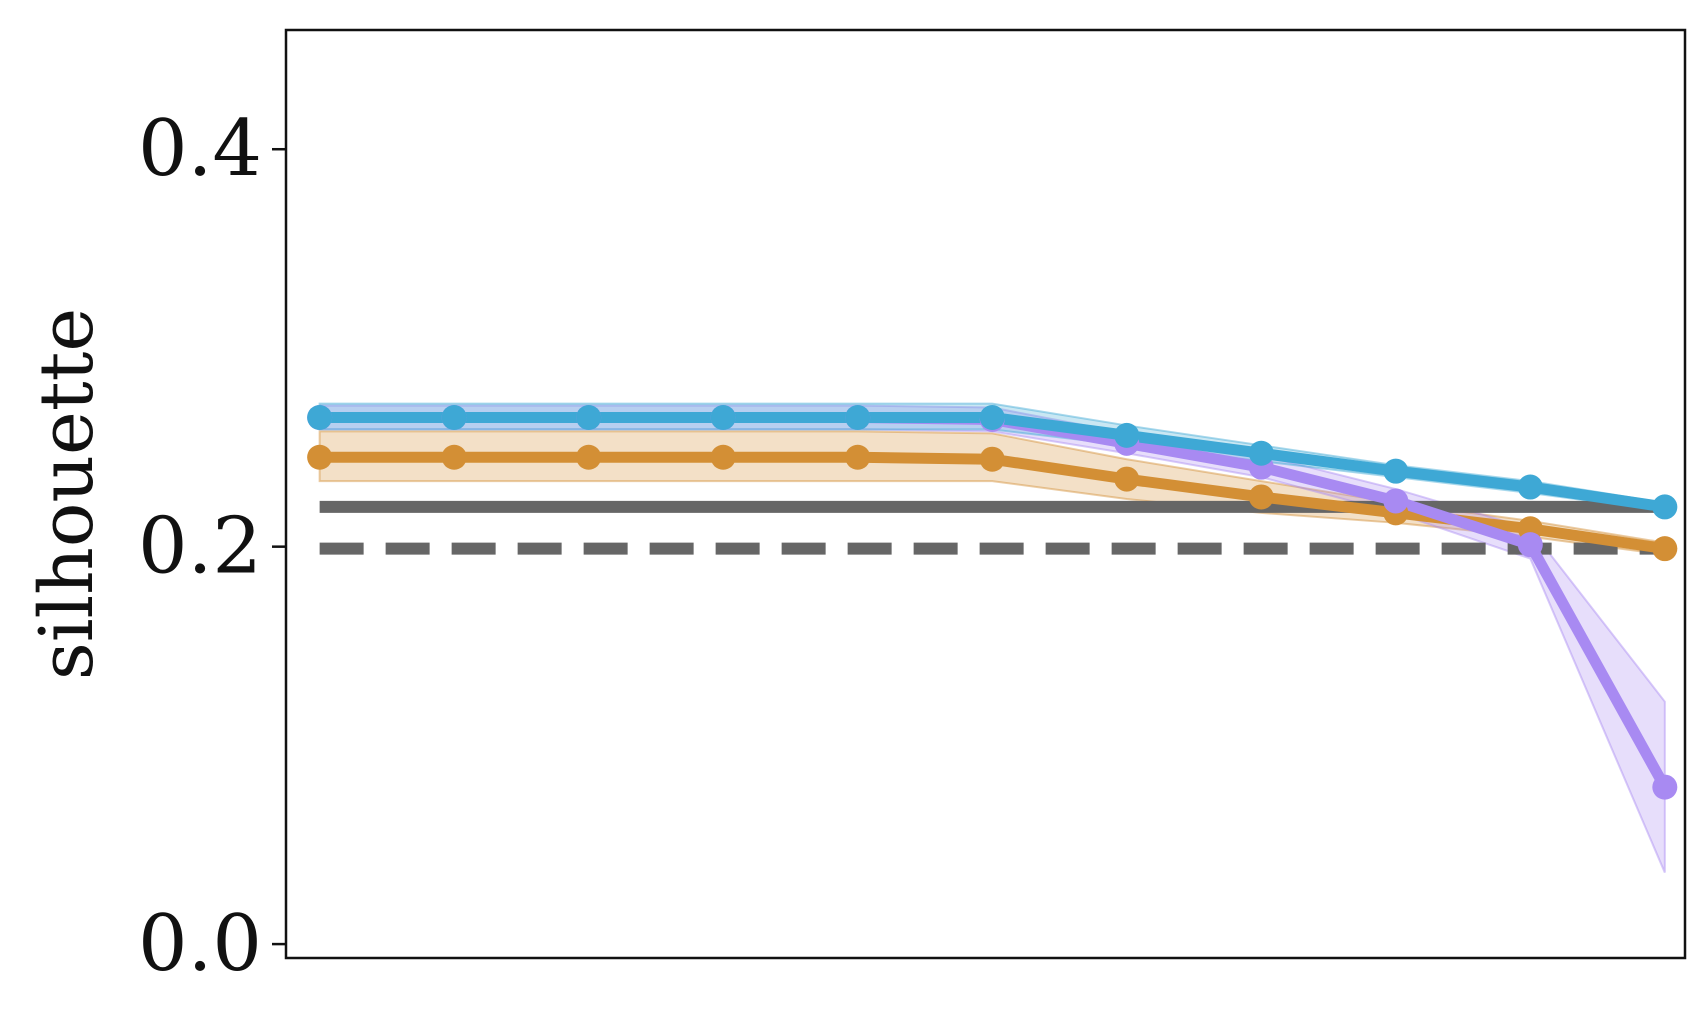 The height and width of the screenshot is (1023, 1707). I want to click on y-tick-label: 0.4, so click(200, 149).